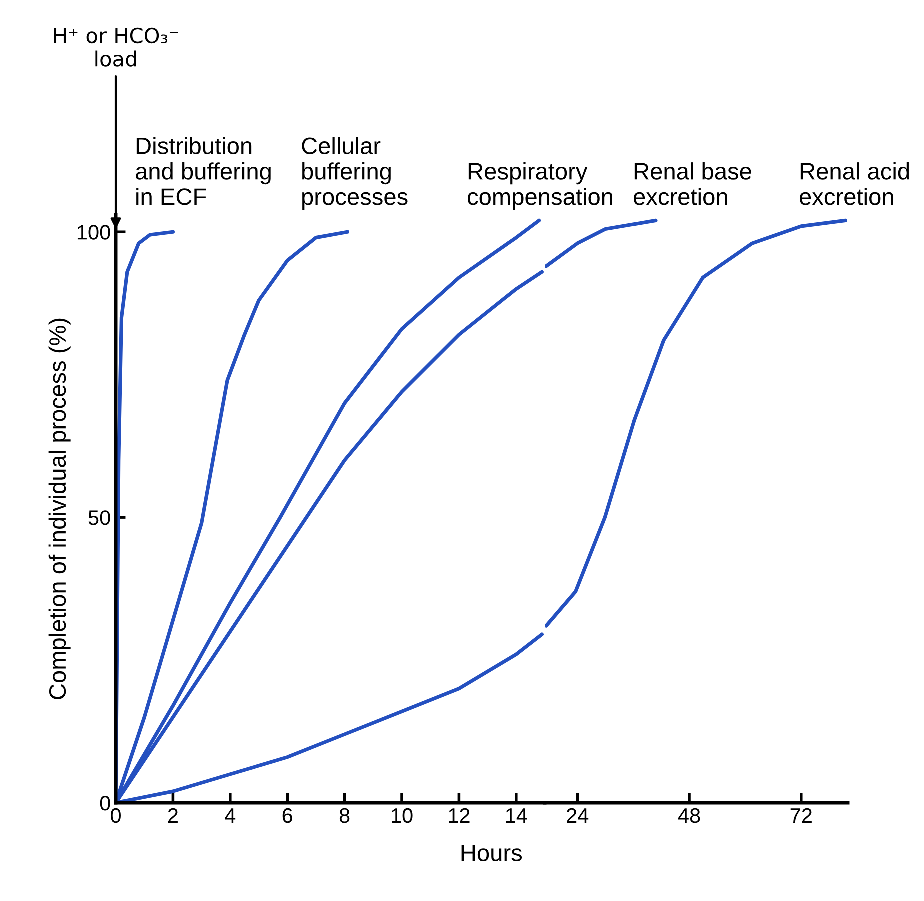 The height and width of the screenshot is (901, 924). Describe the element at coordinates (689, 816) in the screenshot. I see `x-tick-label: 48` at that location.